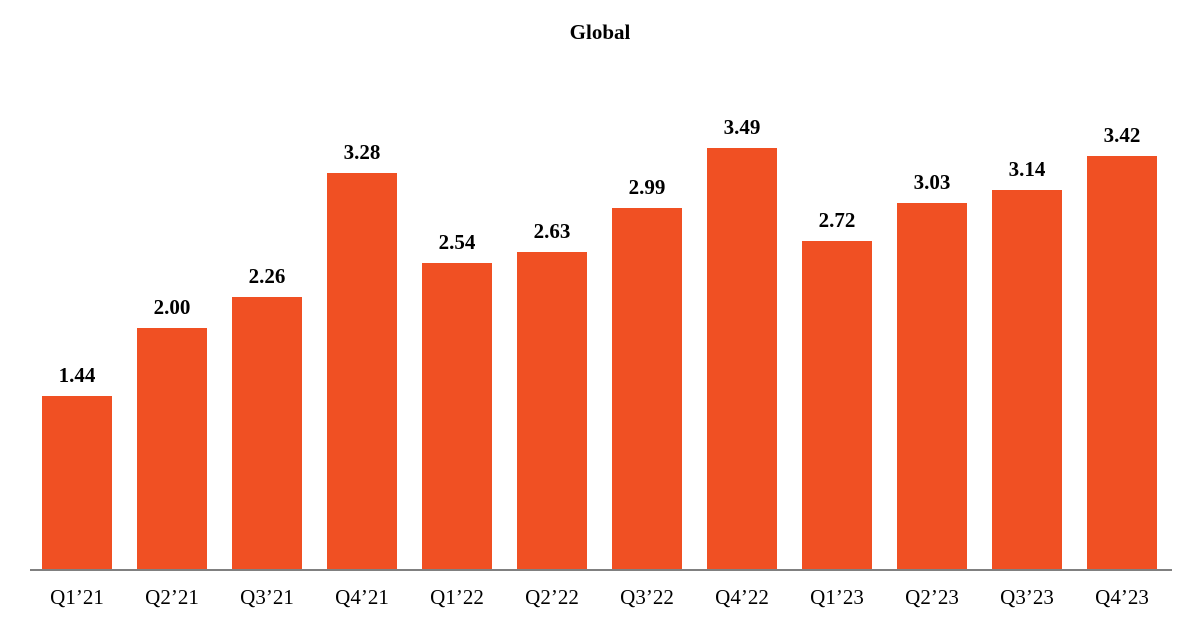 This screenshot has width=1200, height=640. Describe the element at coordinates (77, 375) in the screenshot. I see `bar-value-label: 1.44` at that location.